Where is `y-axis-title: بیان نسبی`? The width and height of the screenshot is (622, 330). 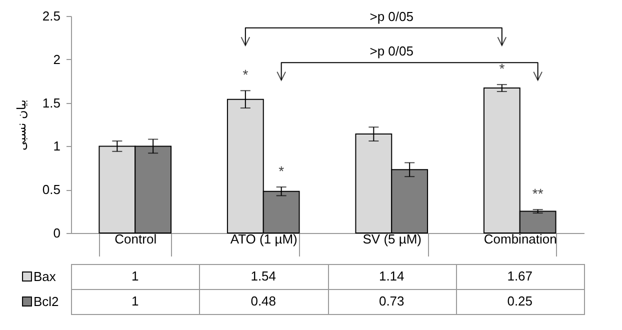
y-axis-title: بیان نسبی is located at coordinates (21, 125).